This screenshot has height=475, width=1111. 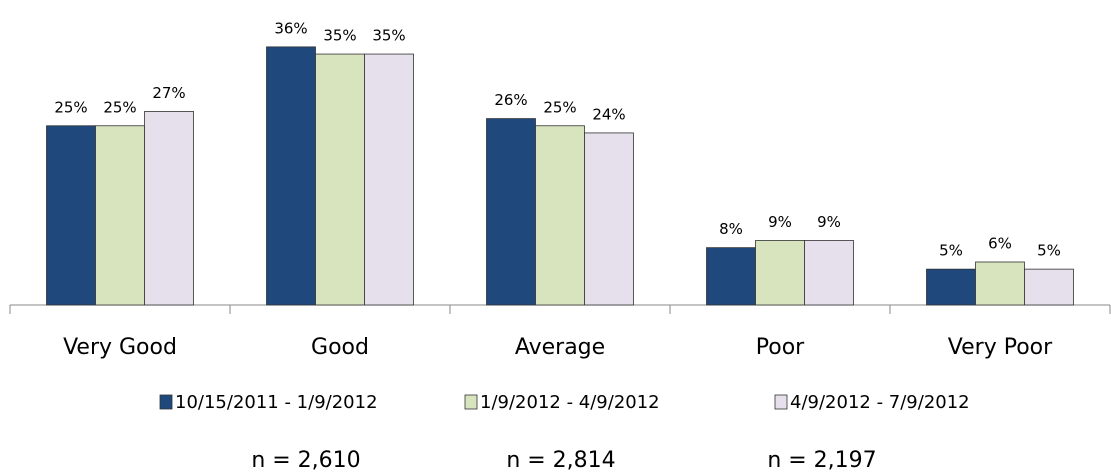 I want to click on sample-size: n = 2,197, so click(x=821, y=460).